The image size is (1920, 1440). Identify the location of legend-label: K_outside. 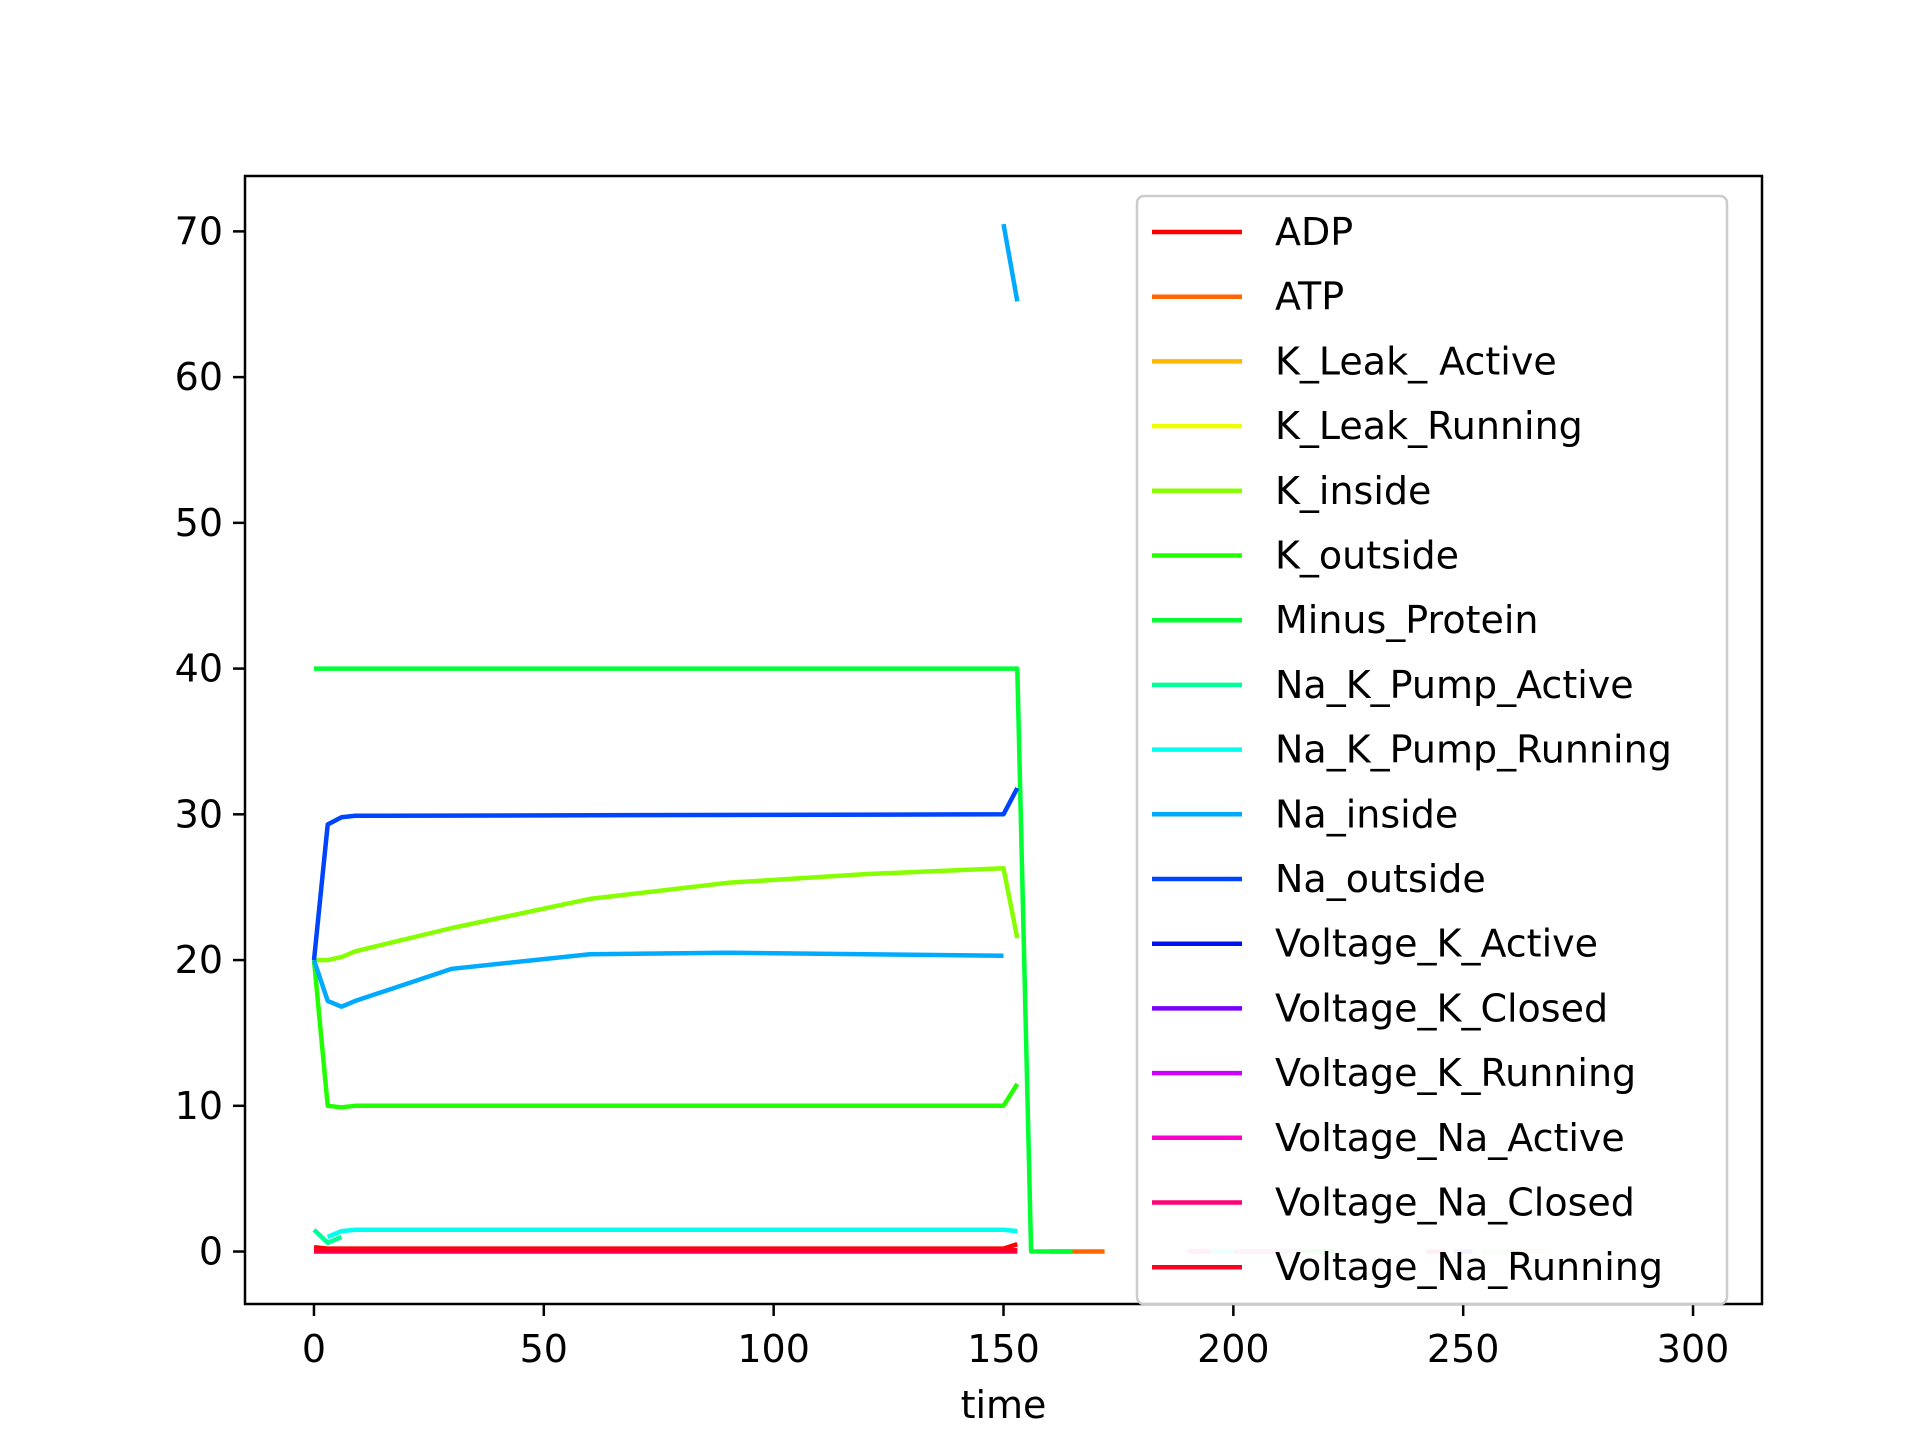
(1367, 556).